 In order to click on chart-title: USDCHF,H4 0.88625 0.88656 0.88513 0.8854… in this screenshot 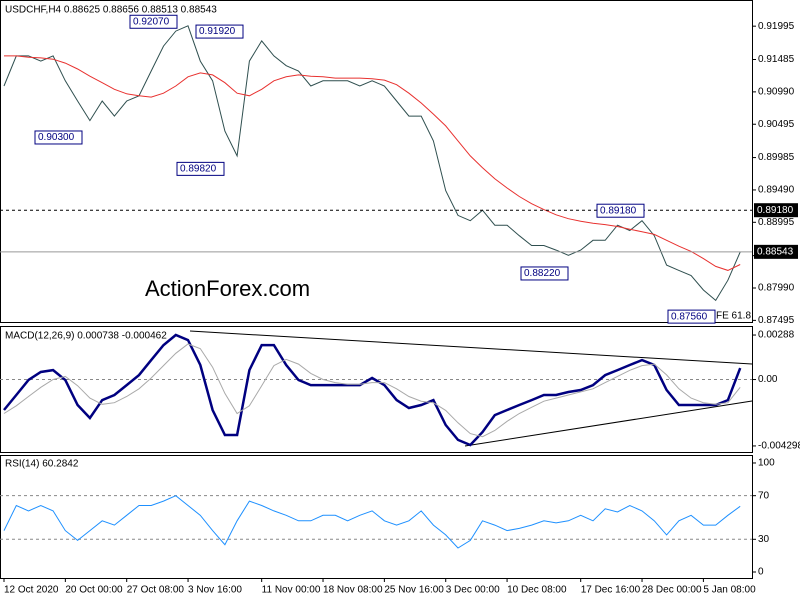, I will do `click(111, 10)`.